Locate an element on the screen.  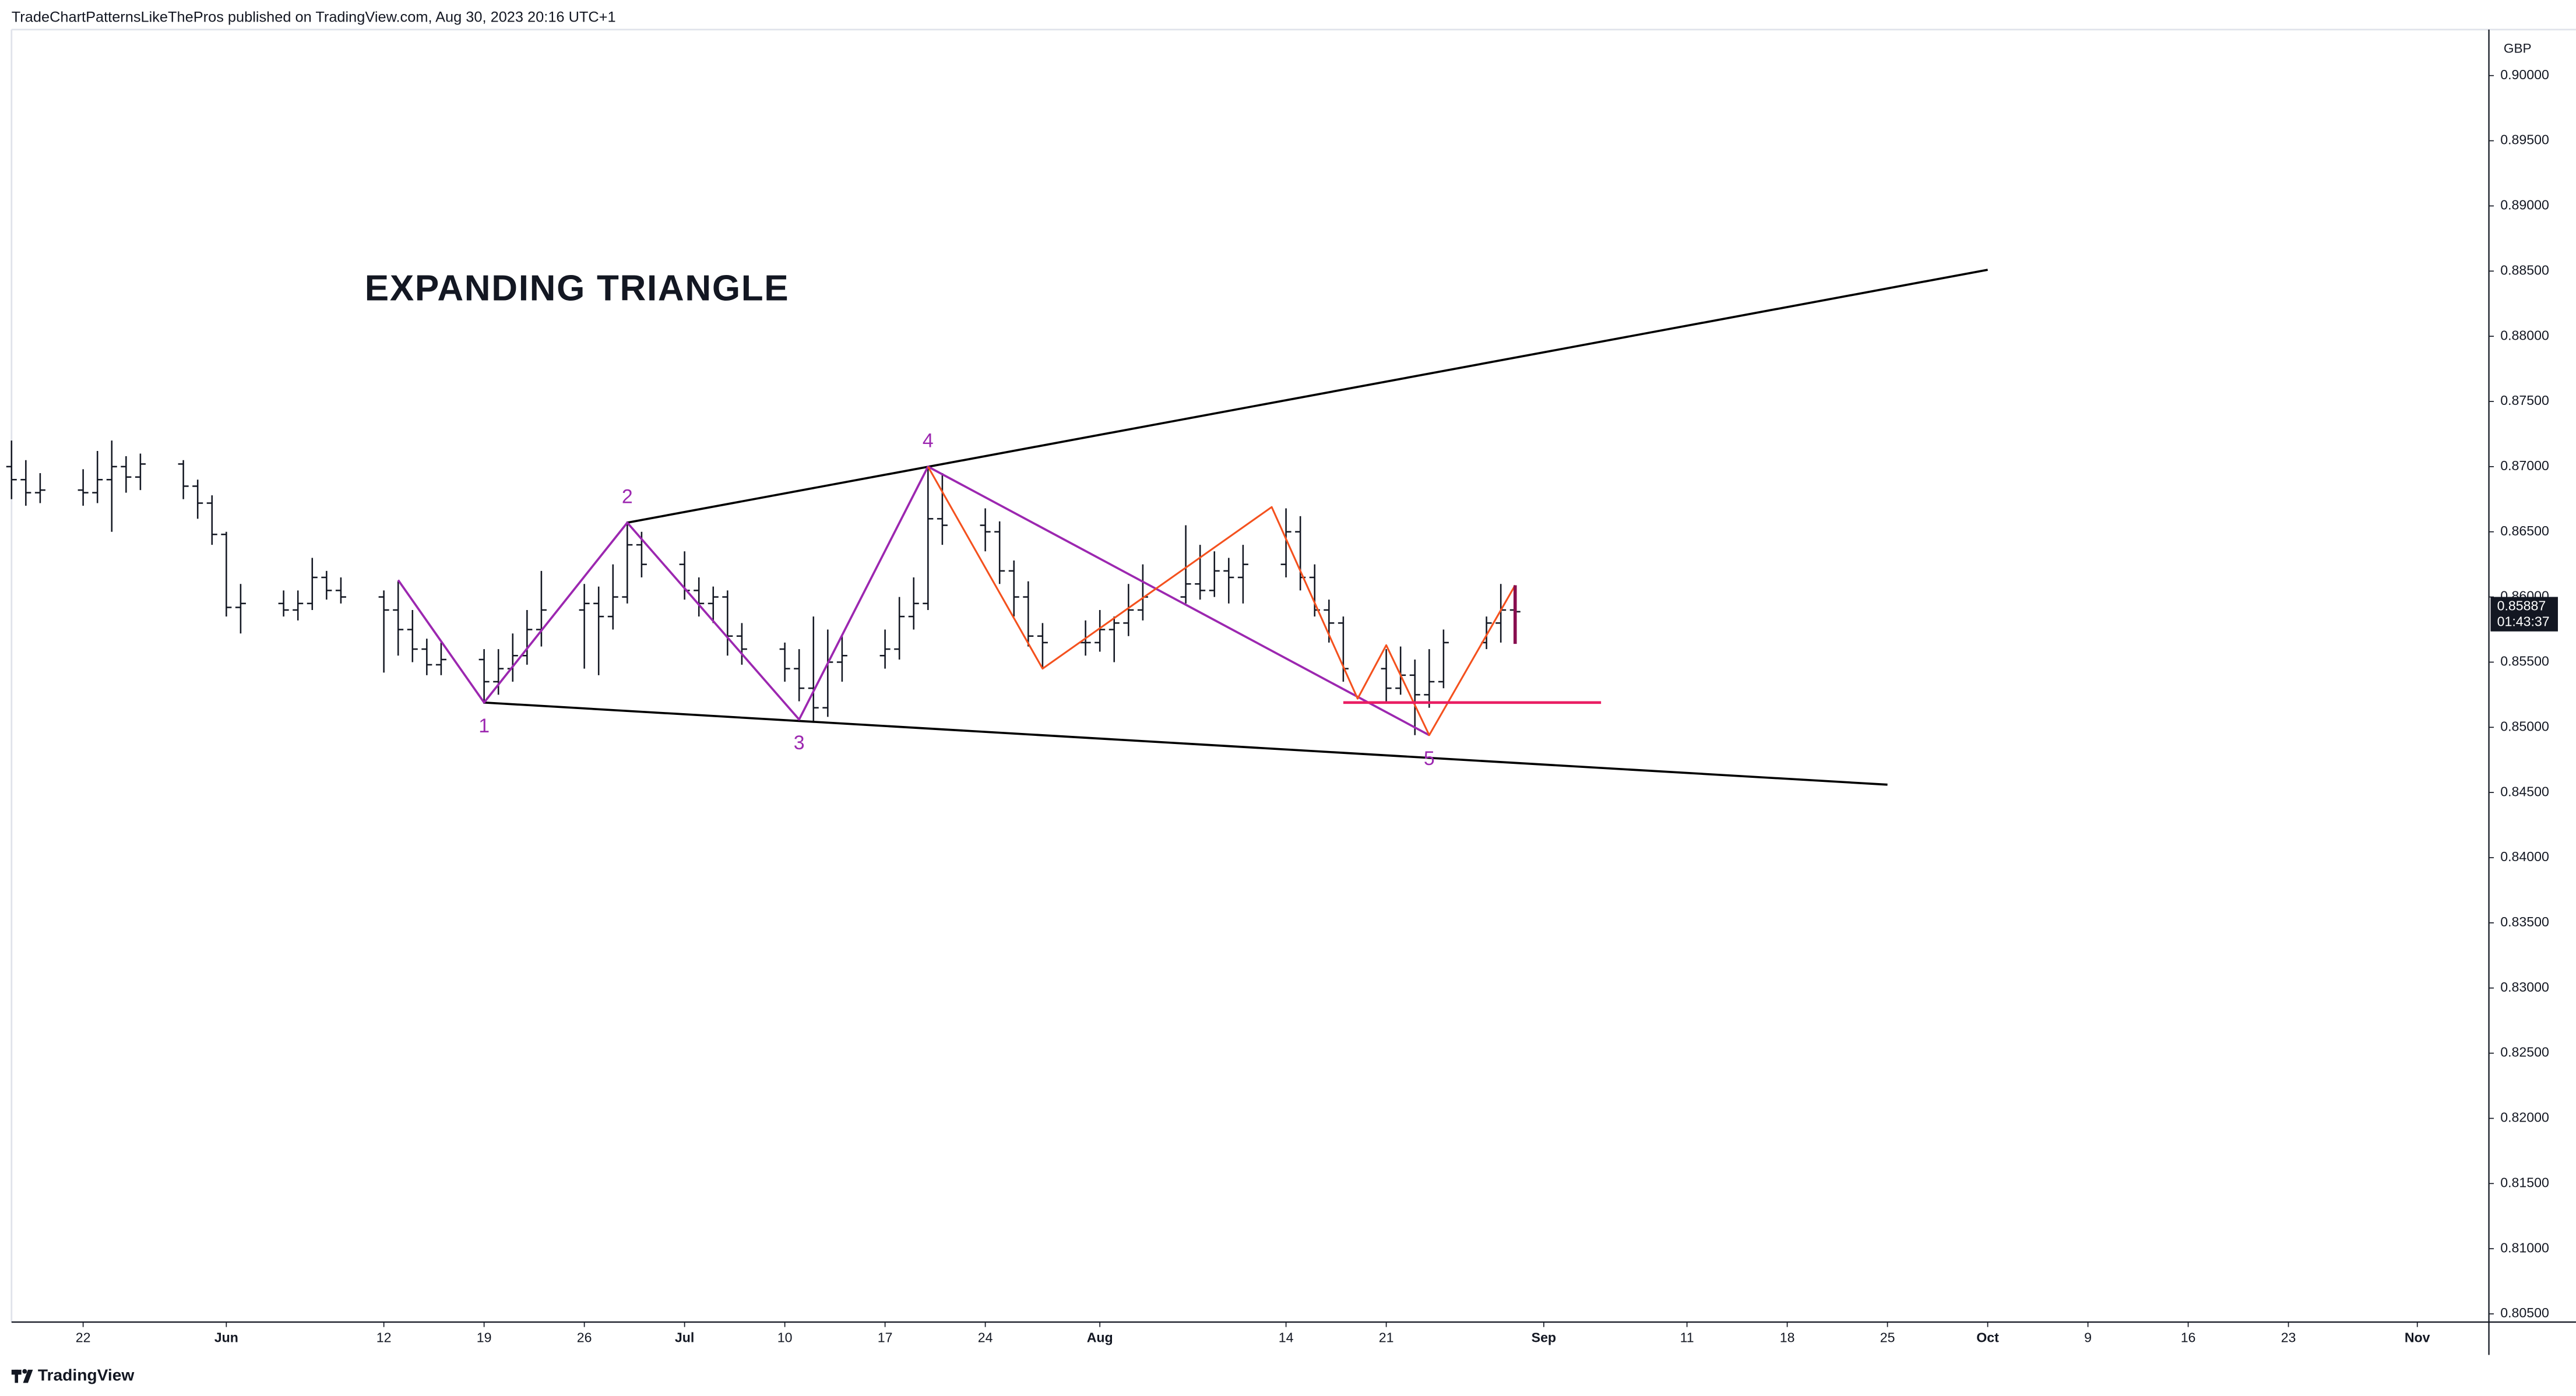
y-tick-label: 0.88500 is located at coordinates (2524, 269).